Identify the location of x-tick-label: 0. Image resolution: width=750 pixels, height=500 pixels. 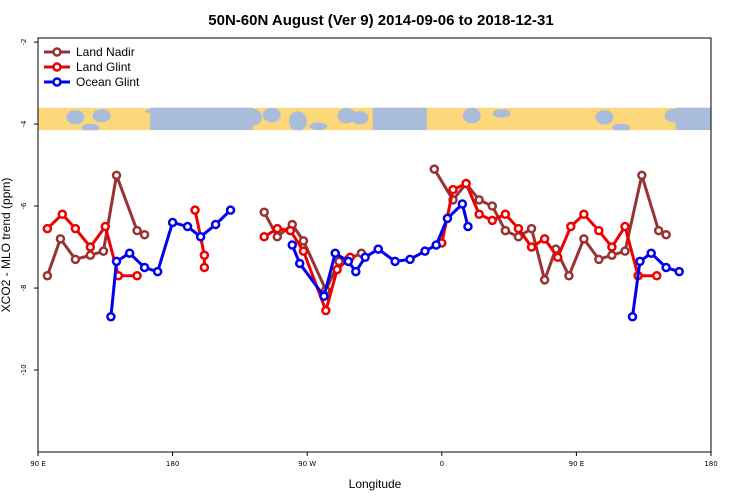
(442, 464).